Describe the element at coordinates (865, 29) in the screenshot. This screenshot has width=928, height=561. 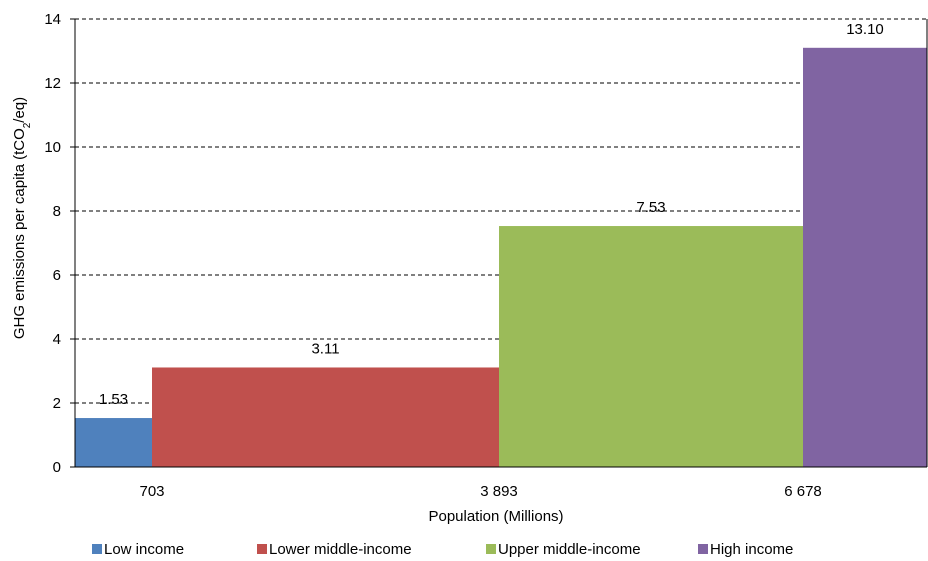
I see `data-label: 13.10` at that location.